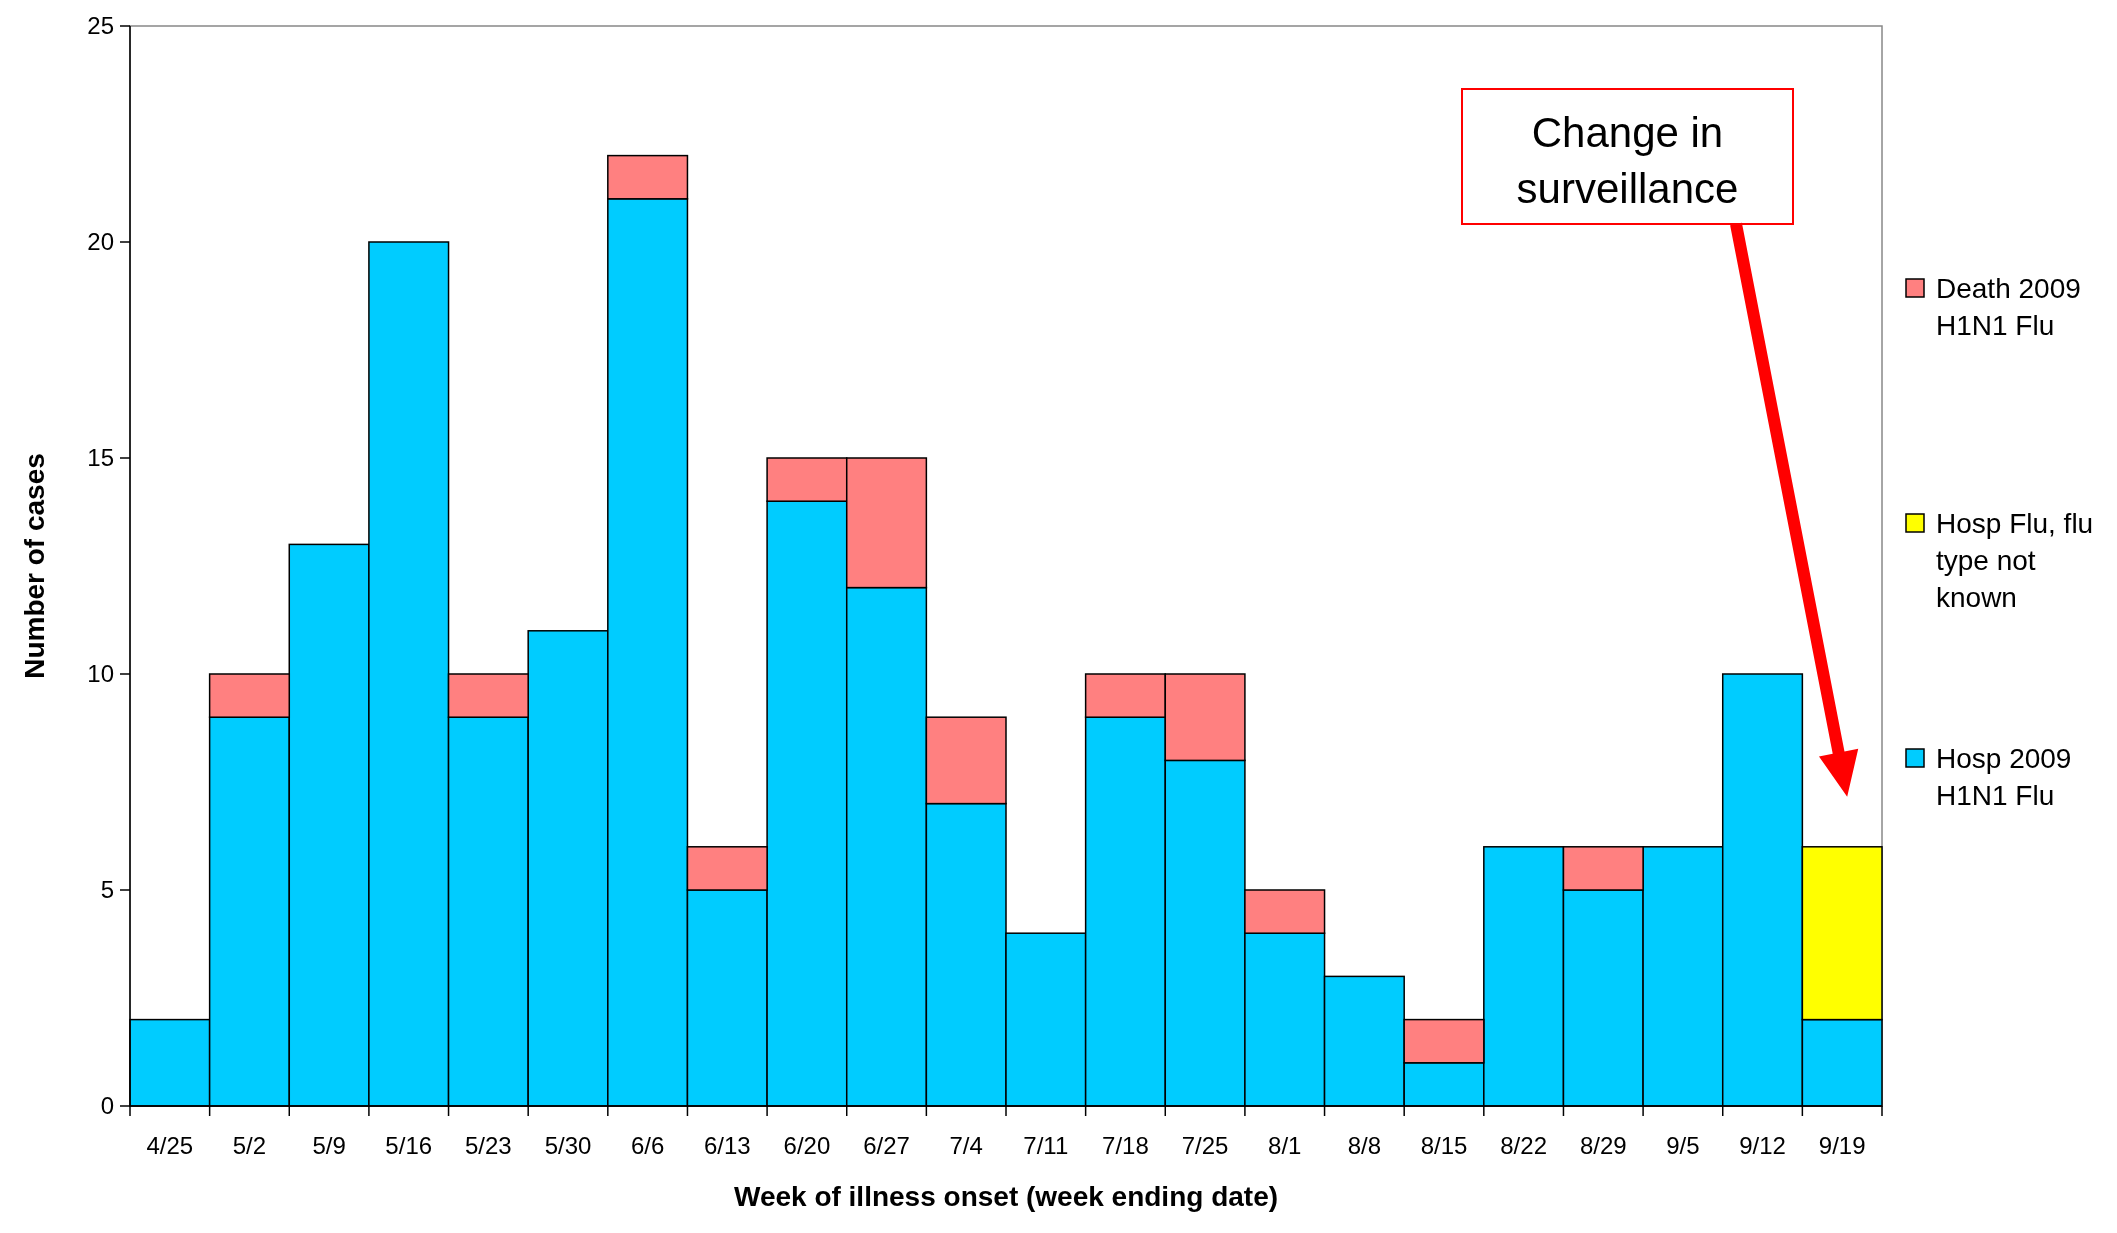  I want to click on x-tick-label: 8/29, so click(1603, 1145).